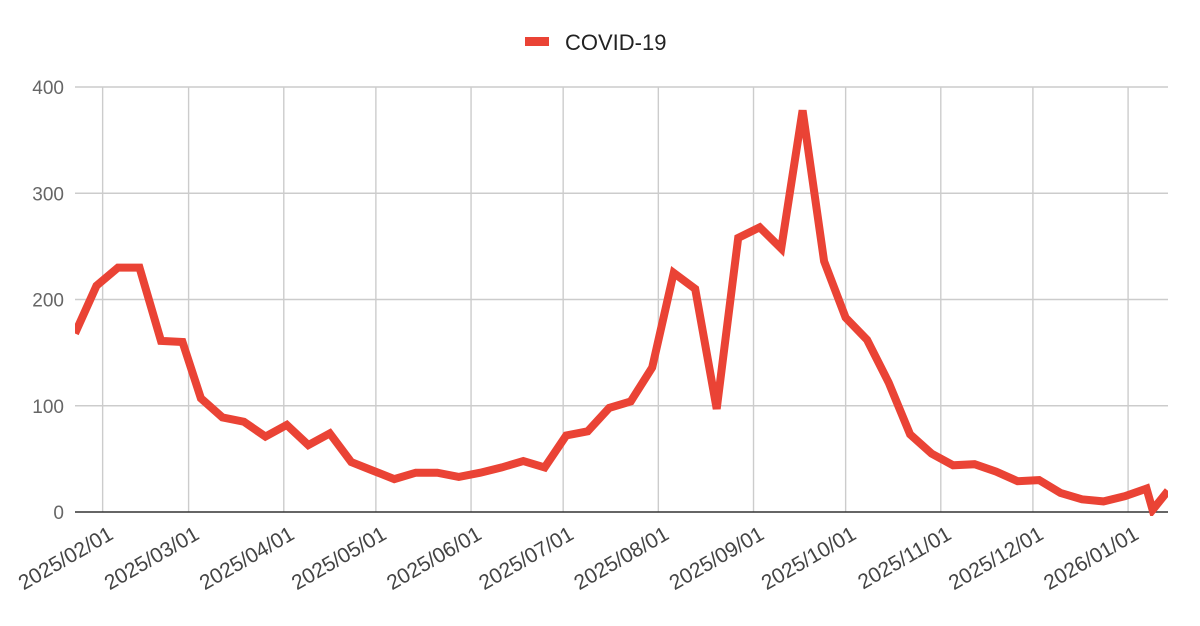  Describe the element at coordinates (716, 558) in the screenshot. I see `x-tick-label: 2025/09/01` at that location.